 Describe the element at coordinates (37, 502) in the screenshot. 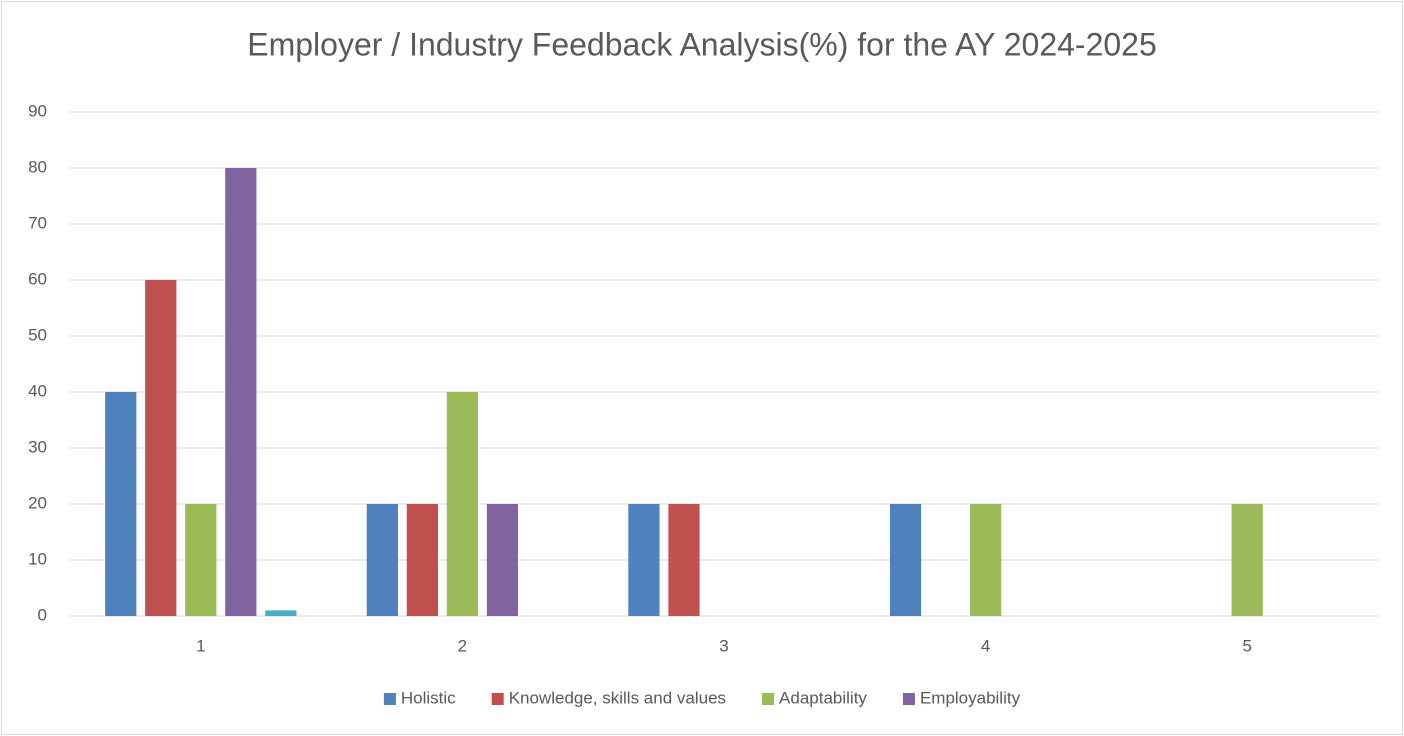

I see `y-tick-label: 20` at that location.